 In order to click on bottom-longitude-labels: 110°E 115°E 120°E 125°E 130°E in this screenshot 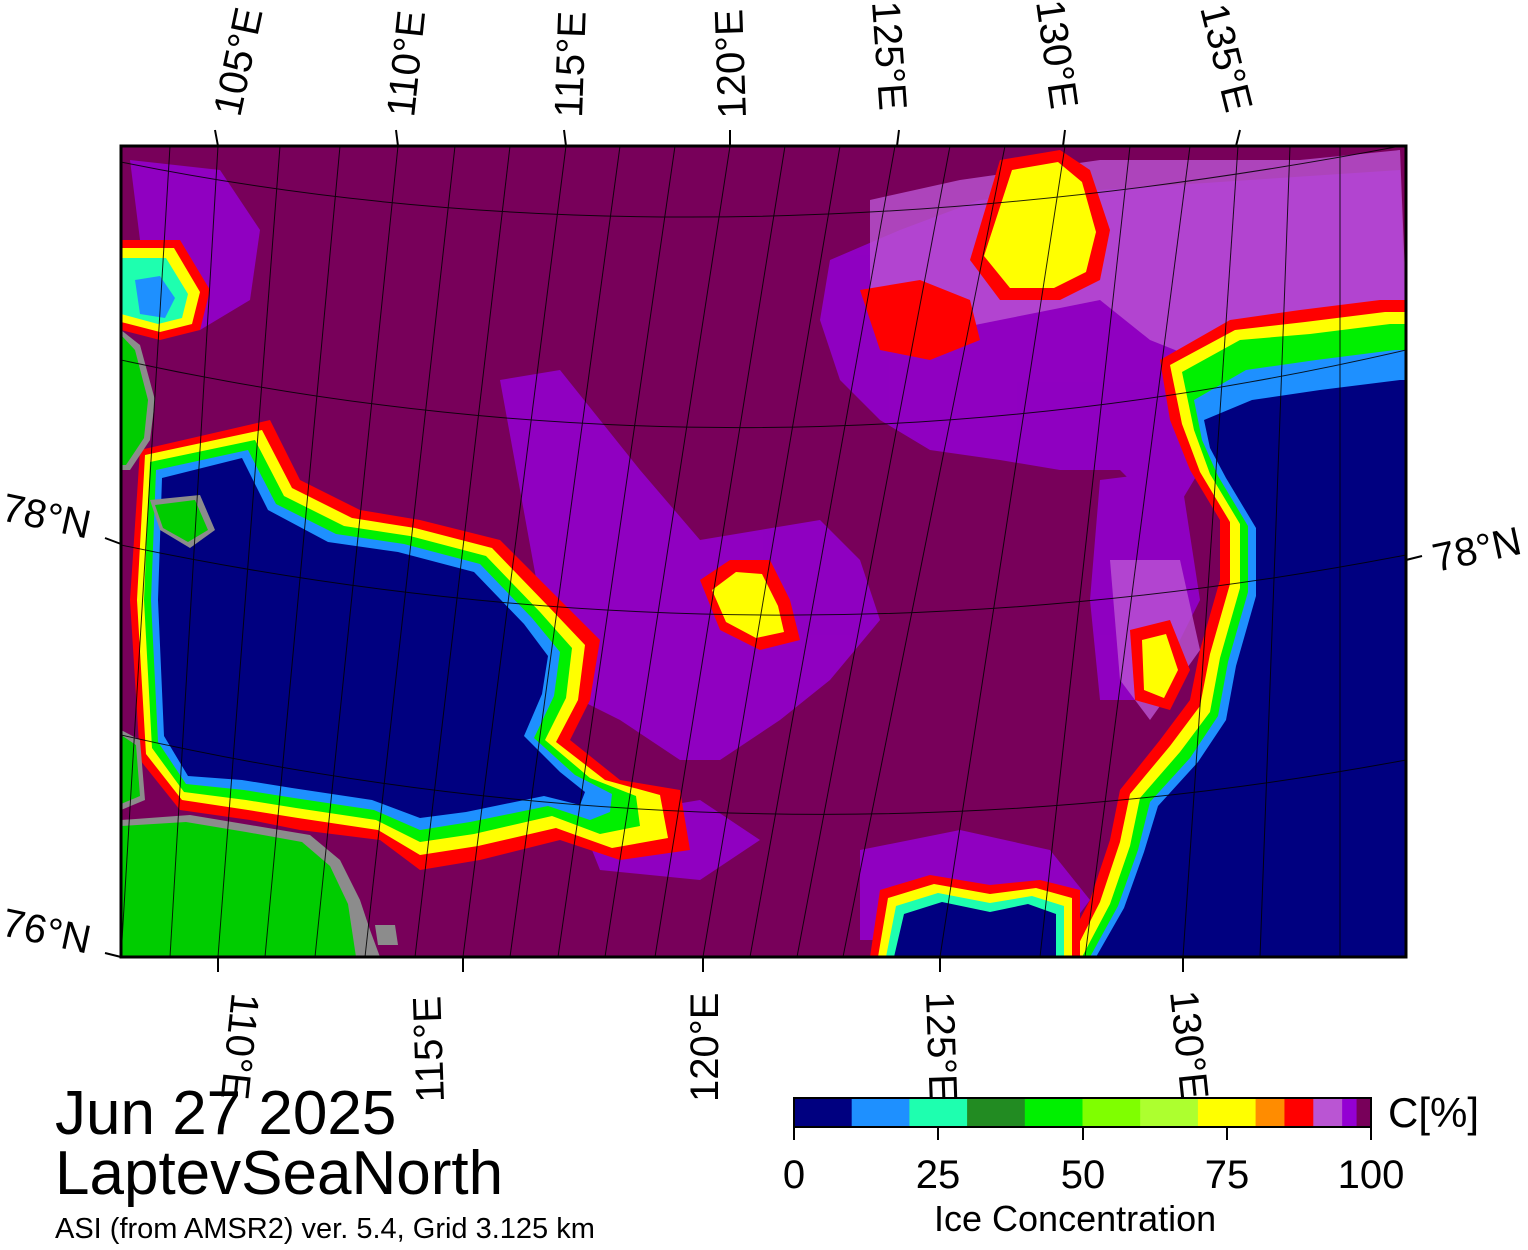, I will do `click(714, 1045)`.